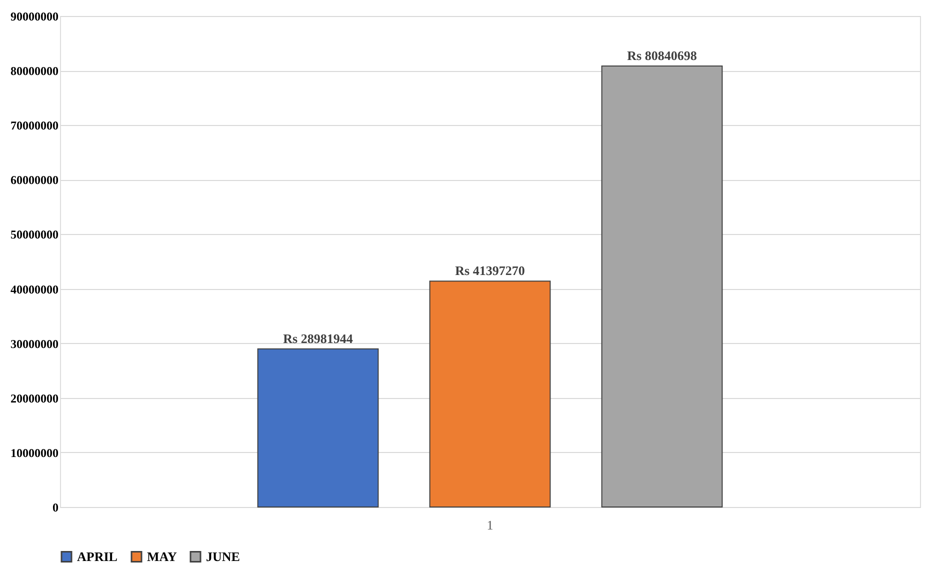 The width and height of the screenshot is (938, 583). What do you see at coordinates (34, 398) in the screenshot?
I see `y-tick-label: 20000000` at bounding box center [34, 398].